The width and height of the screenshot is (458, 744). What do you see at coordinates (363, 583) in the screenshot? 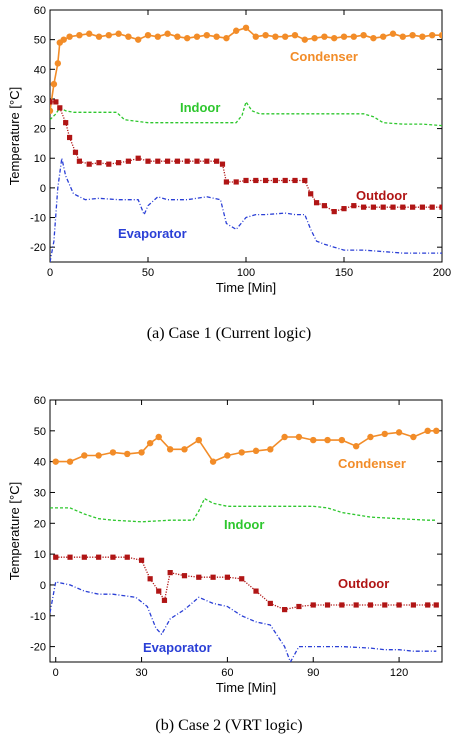
I see `c2-outdoor-label: Outdoor` at bounding box center [363, 583].